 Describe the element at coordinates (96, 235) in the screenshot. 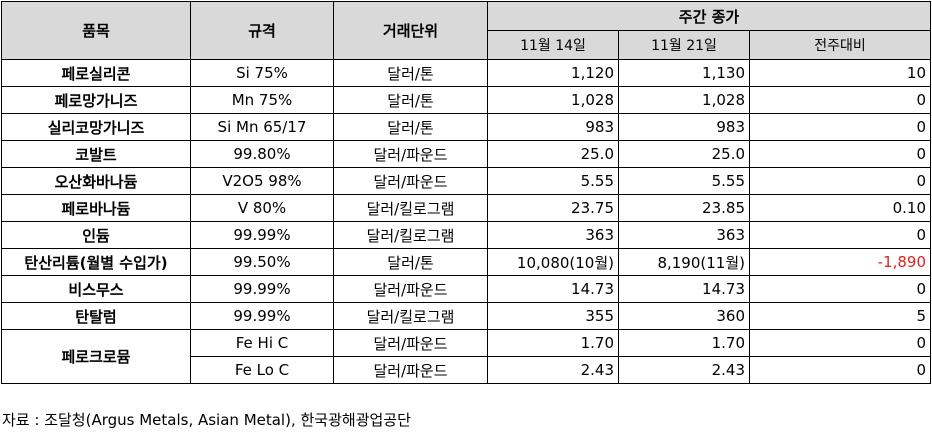

I see `item-name-cell: 인듐` at that location.